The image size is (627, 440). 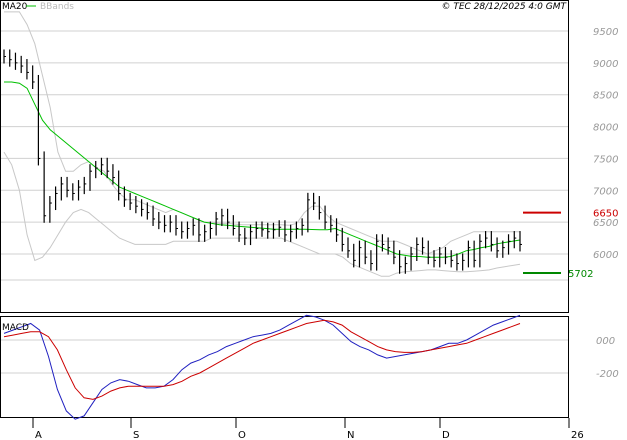 What do you see at coordinates (607, 374) in the screenshot?
I see `macd-tick-label: -200` at bounding box center [607, 374].